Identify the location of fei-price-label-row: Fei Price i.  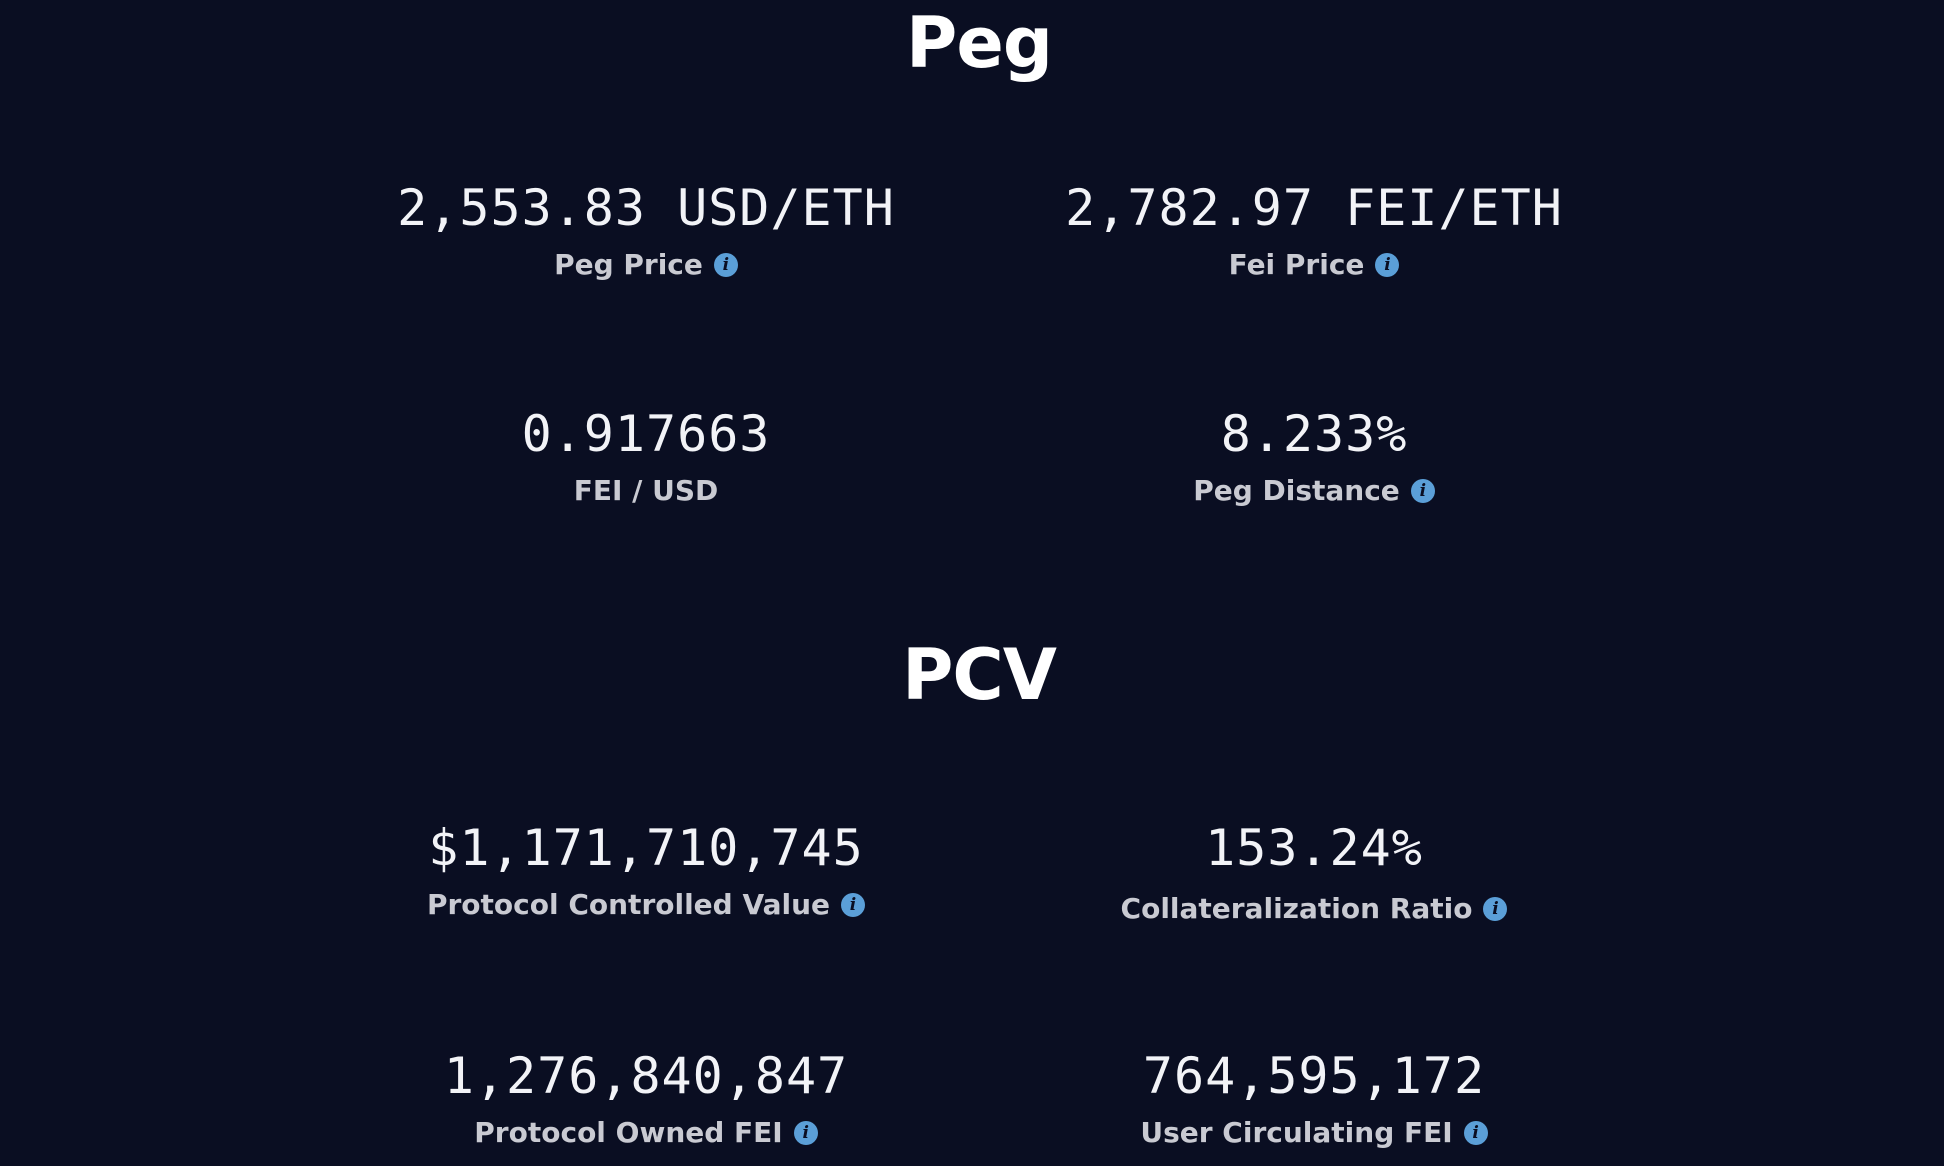
(1314, 265).